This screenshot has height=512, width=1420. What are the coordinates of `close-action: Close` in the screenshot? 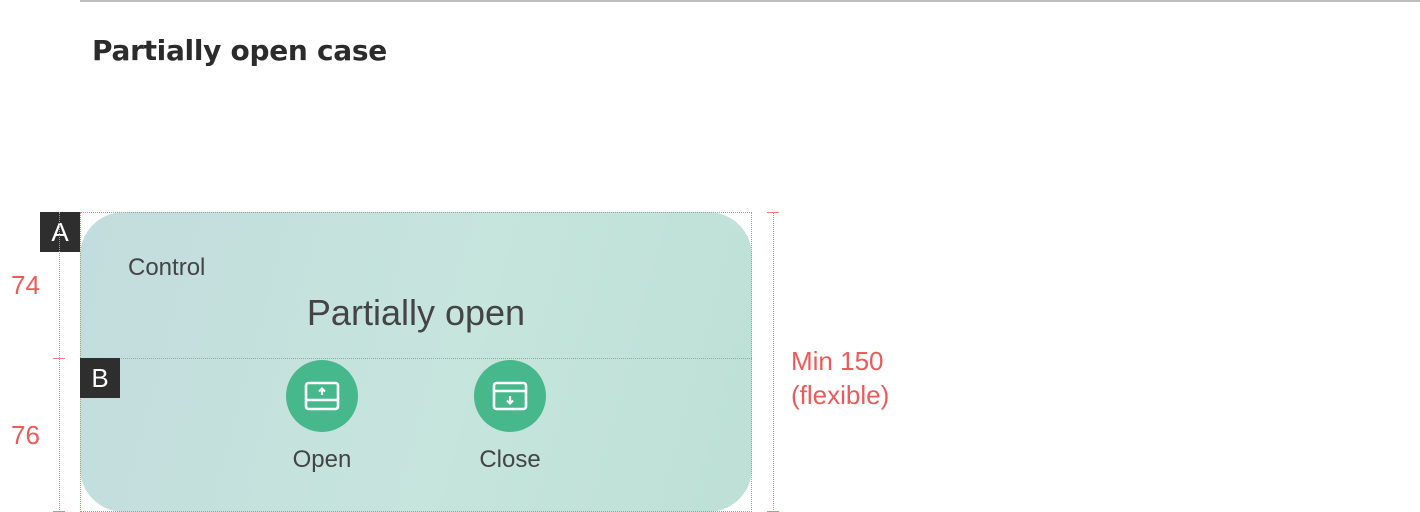 It's located at (510, 417).